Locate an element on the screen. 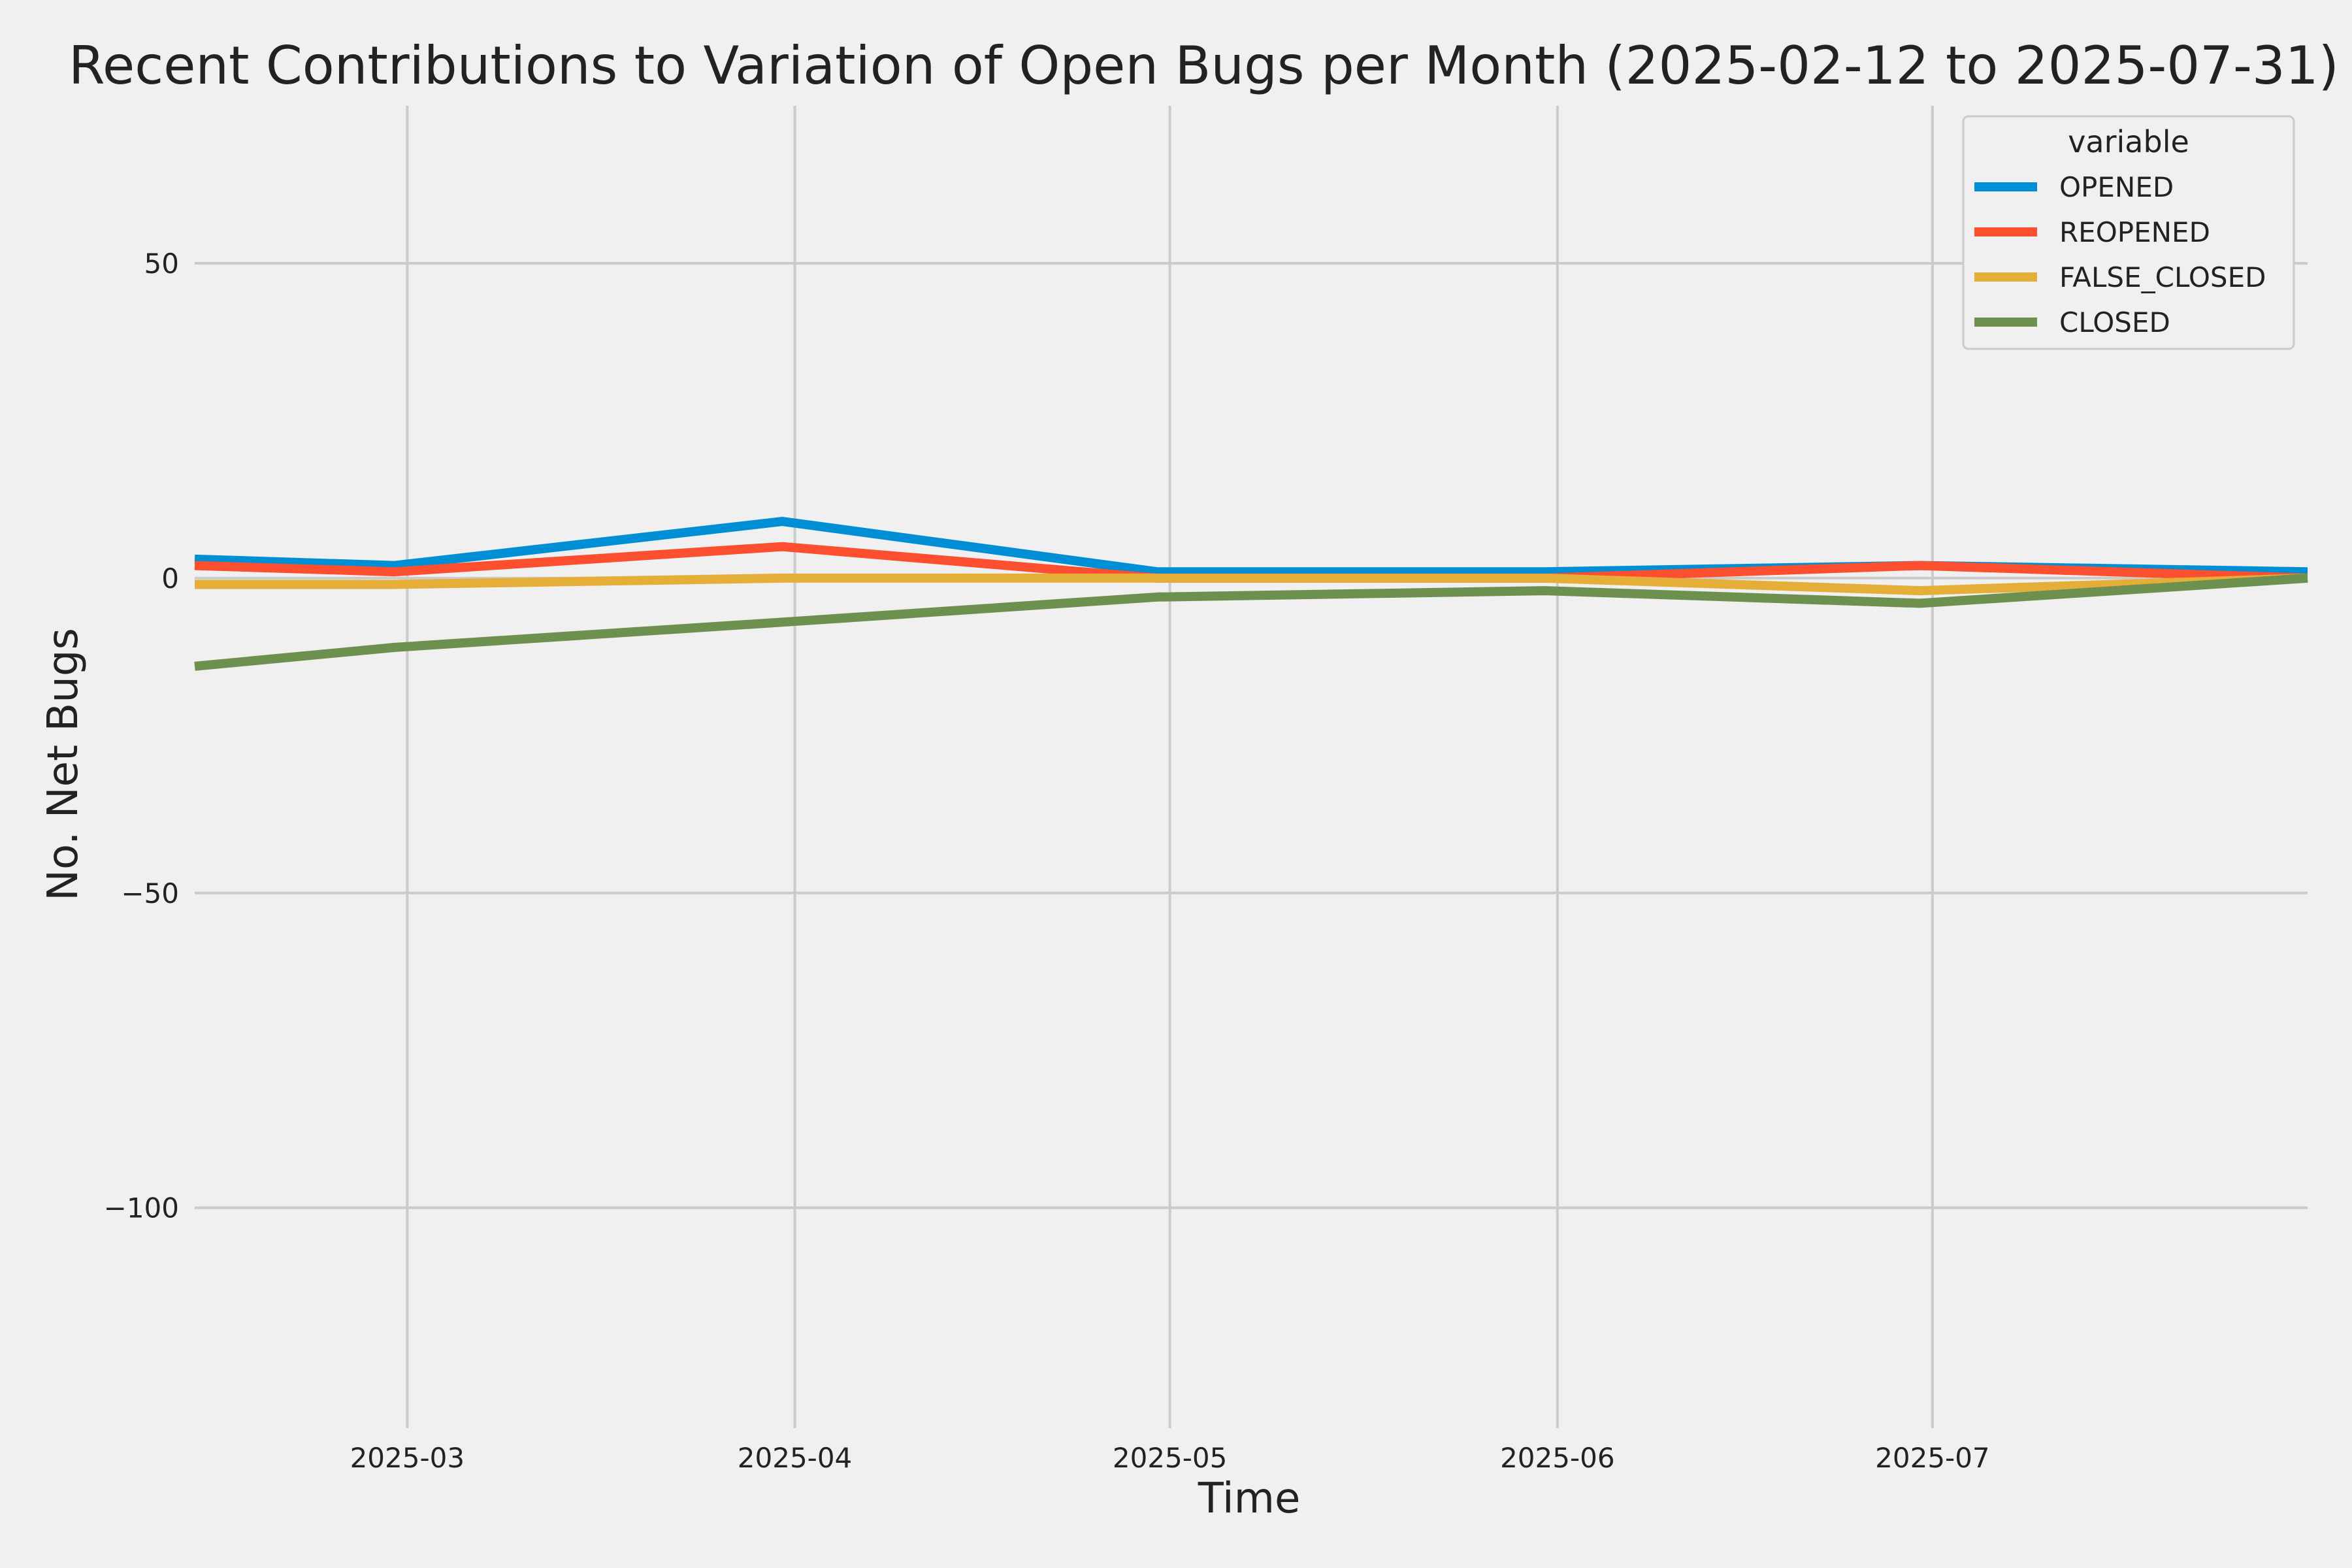 Image resolution: width=2352 pixels, height=1568 pixels. x-tick-label: 2025-07 is located at coordinates (1932, 1458).